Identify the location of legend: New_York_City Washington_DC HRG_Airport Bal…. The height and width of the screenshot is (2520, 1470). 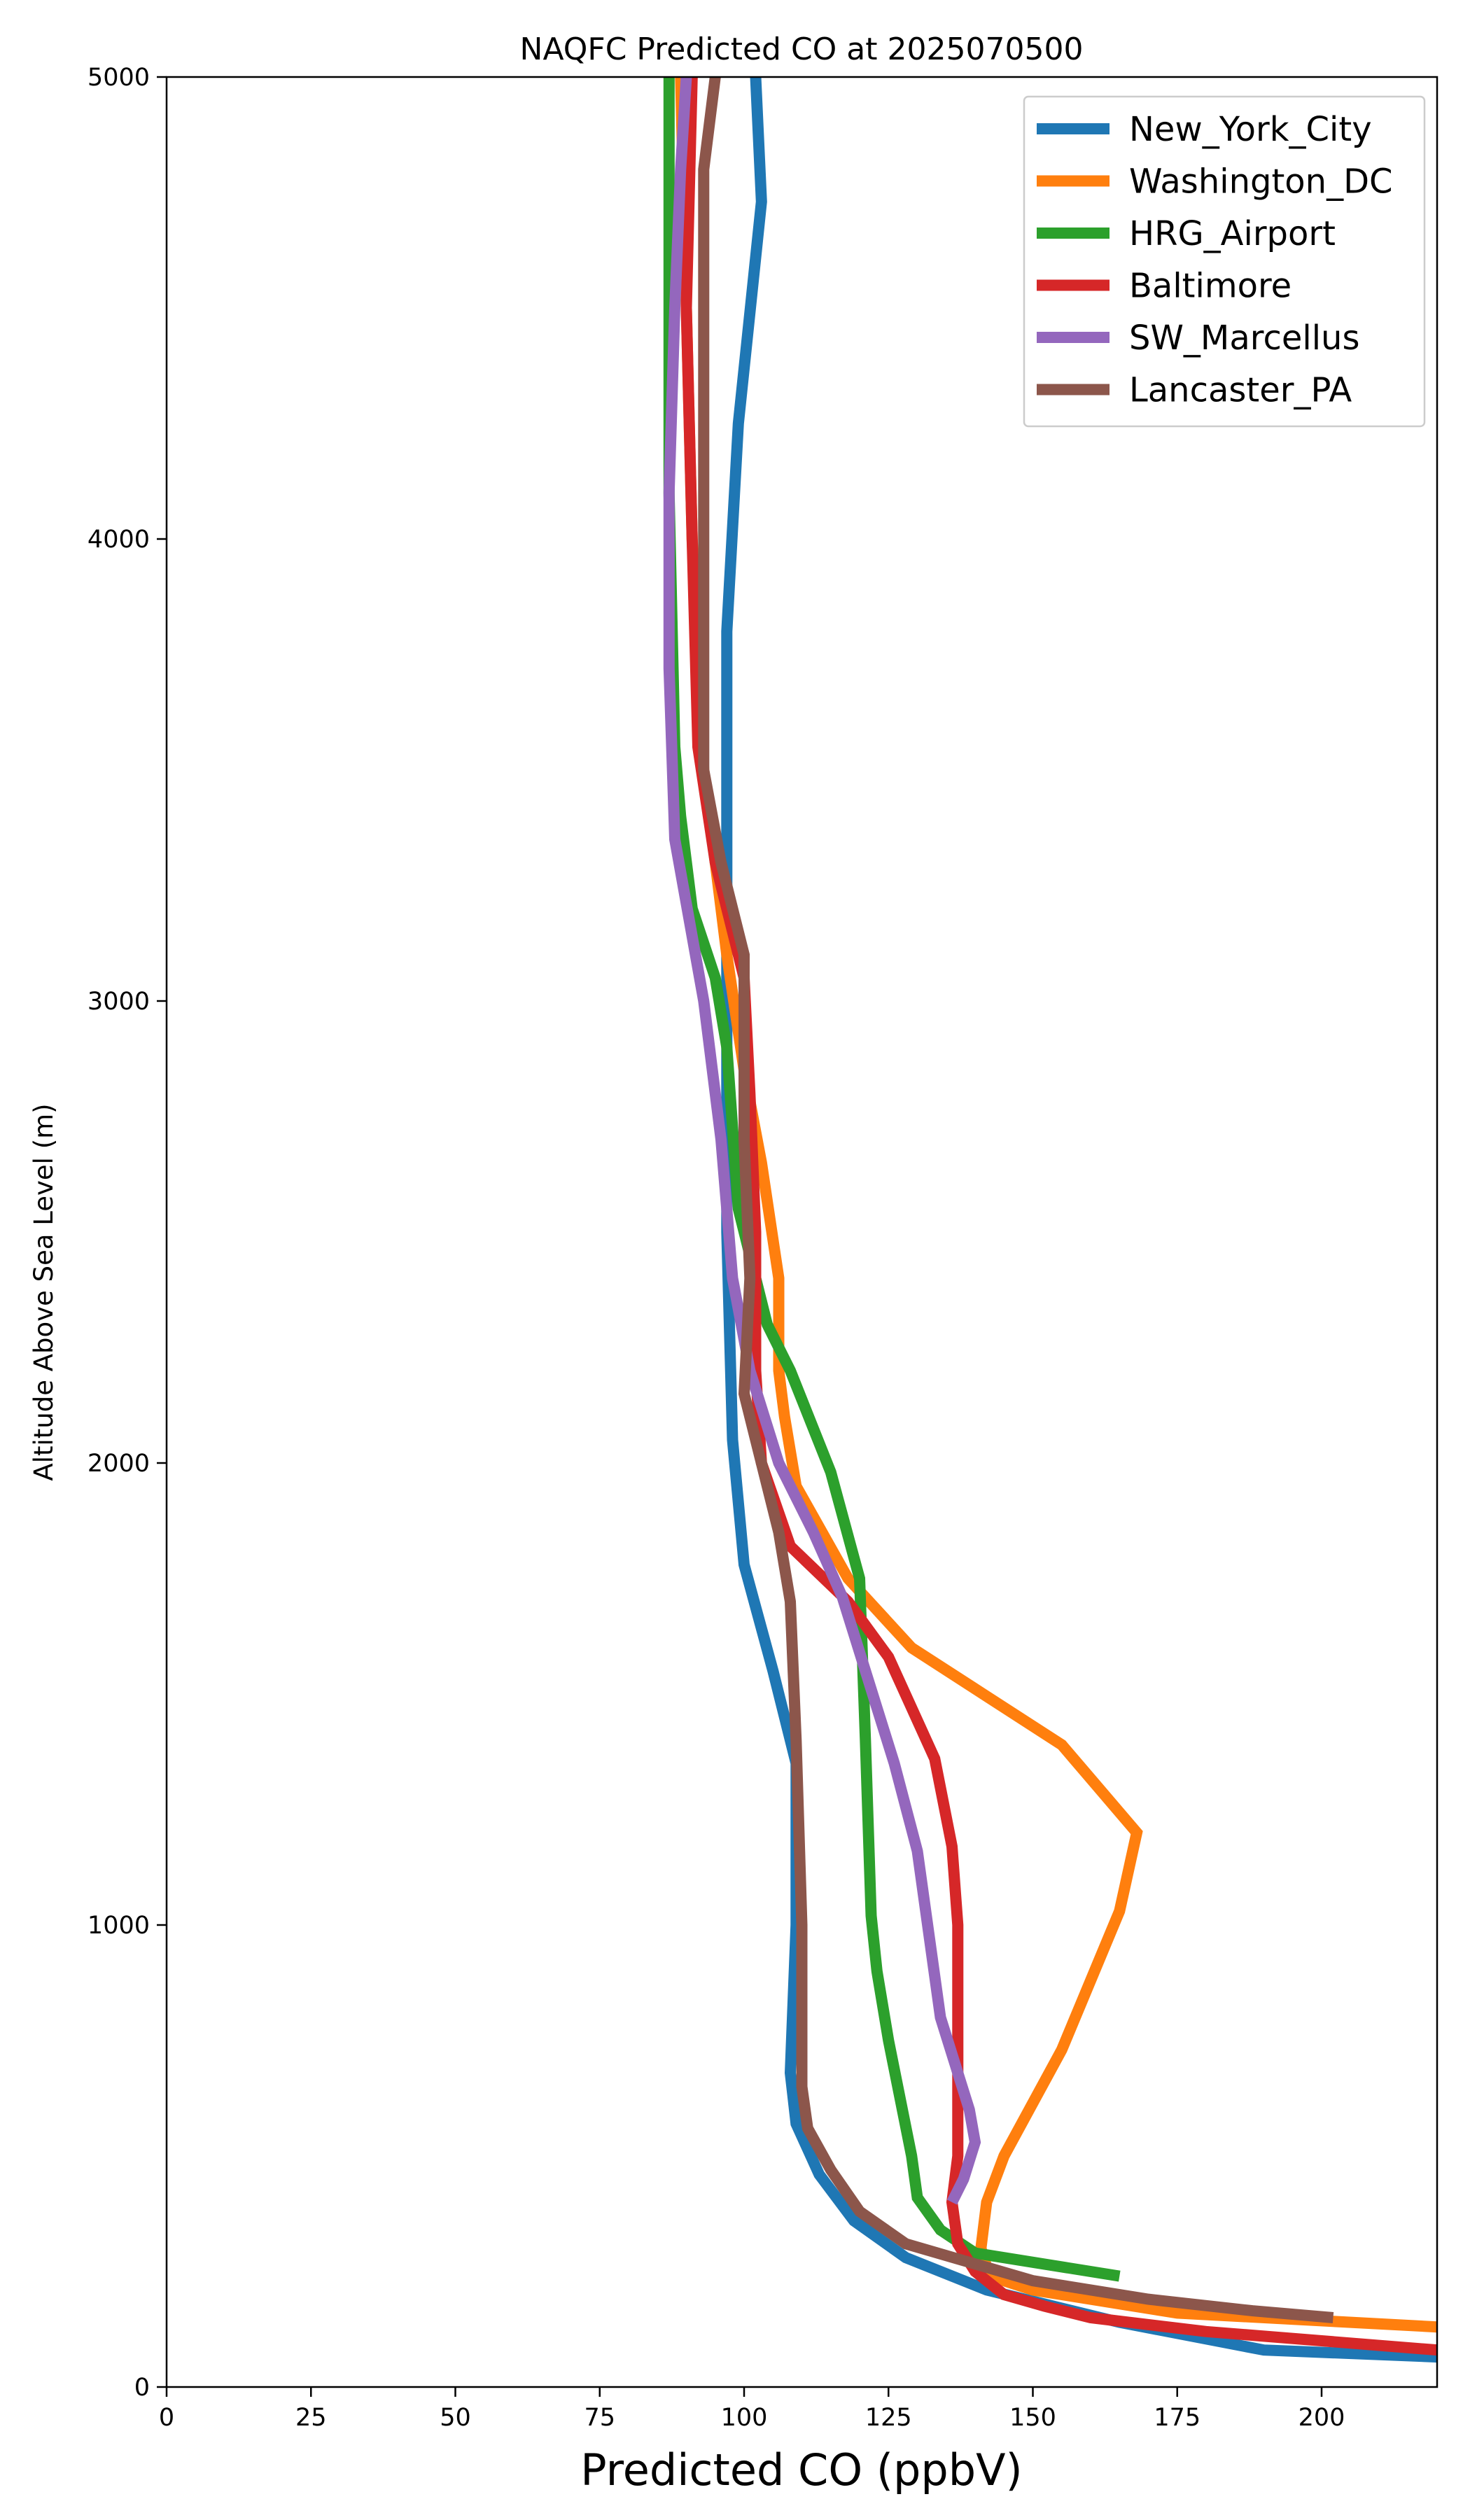
(1224, 261).